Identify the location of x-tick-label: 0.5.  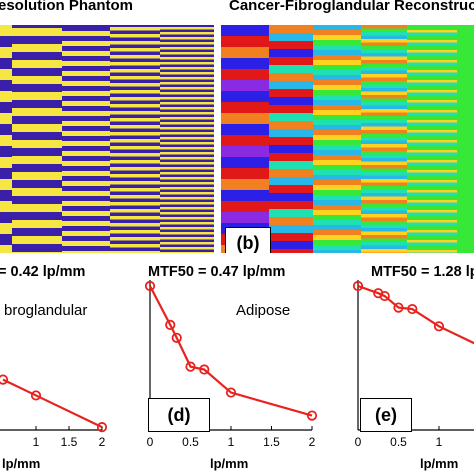
(398, 442).